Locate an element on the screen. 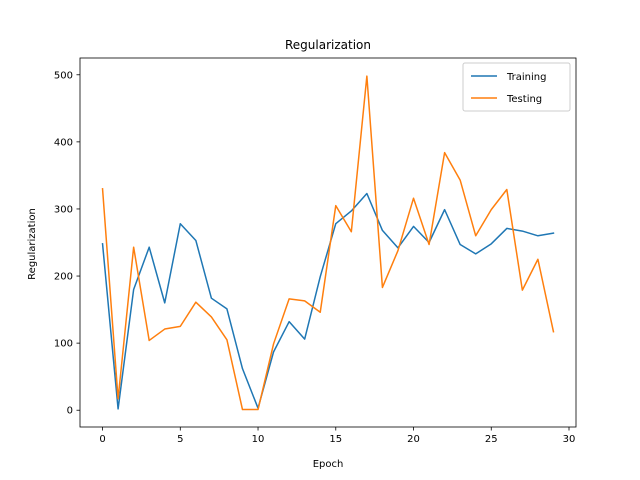  x-tick-label: 10 is located at coordinates (258, 439).